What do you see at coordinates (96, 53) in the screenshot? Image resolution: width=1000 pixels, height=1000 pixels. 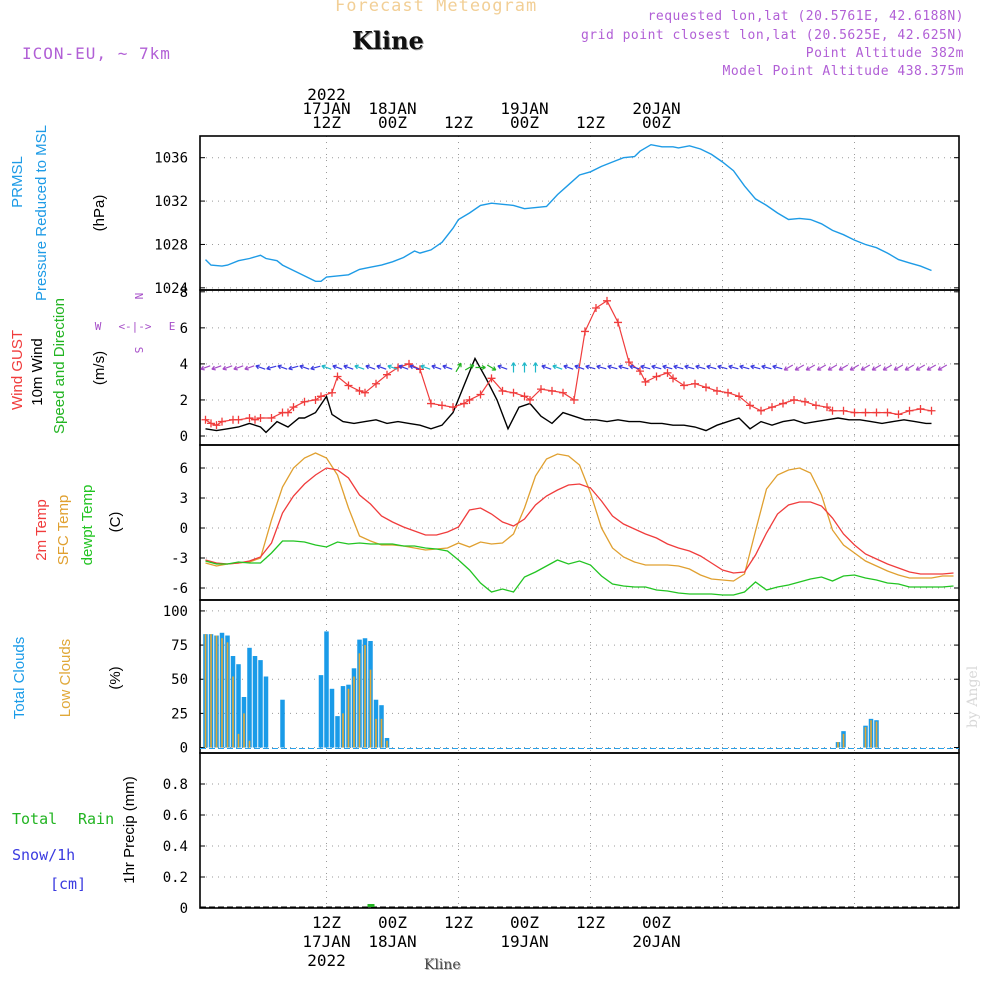 I see `model-name: ICON-EU, ~ 7km` at bounding box center [96, 53].